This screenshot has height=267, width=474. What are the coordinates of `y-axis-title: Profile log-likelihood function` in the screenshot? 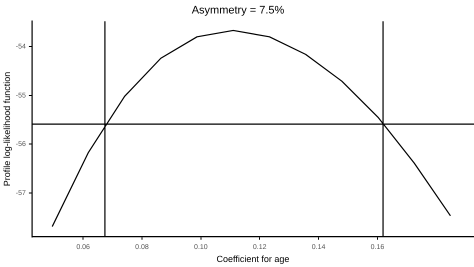 It's located at (7, 129).